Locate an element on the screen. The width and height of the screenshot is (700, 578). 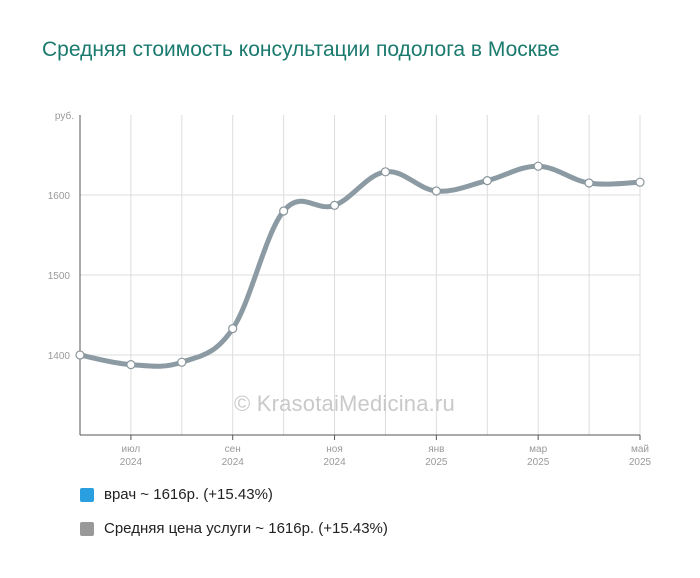
x-tick-label-month: июл is located at coordinates (131, 449).